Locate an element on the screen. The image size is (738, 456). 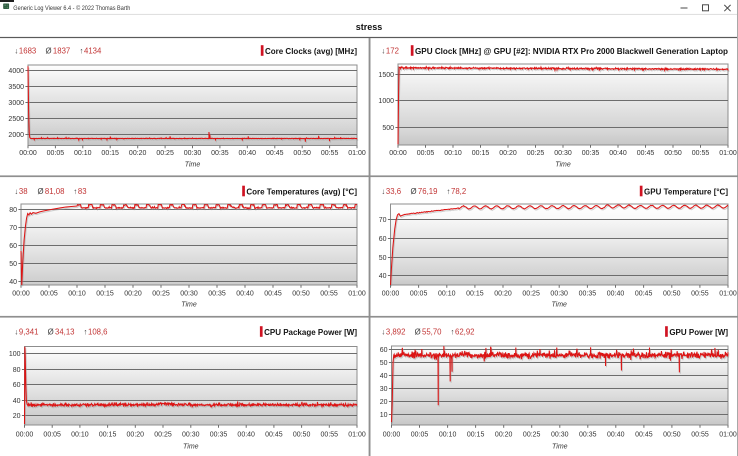
svg-text: 80 is located at coordinates (13, 210).